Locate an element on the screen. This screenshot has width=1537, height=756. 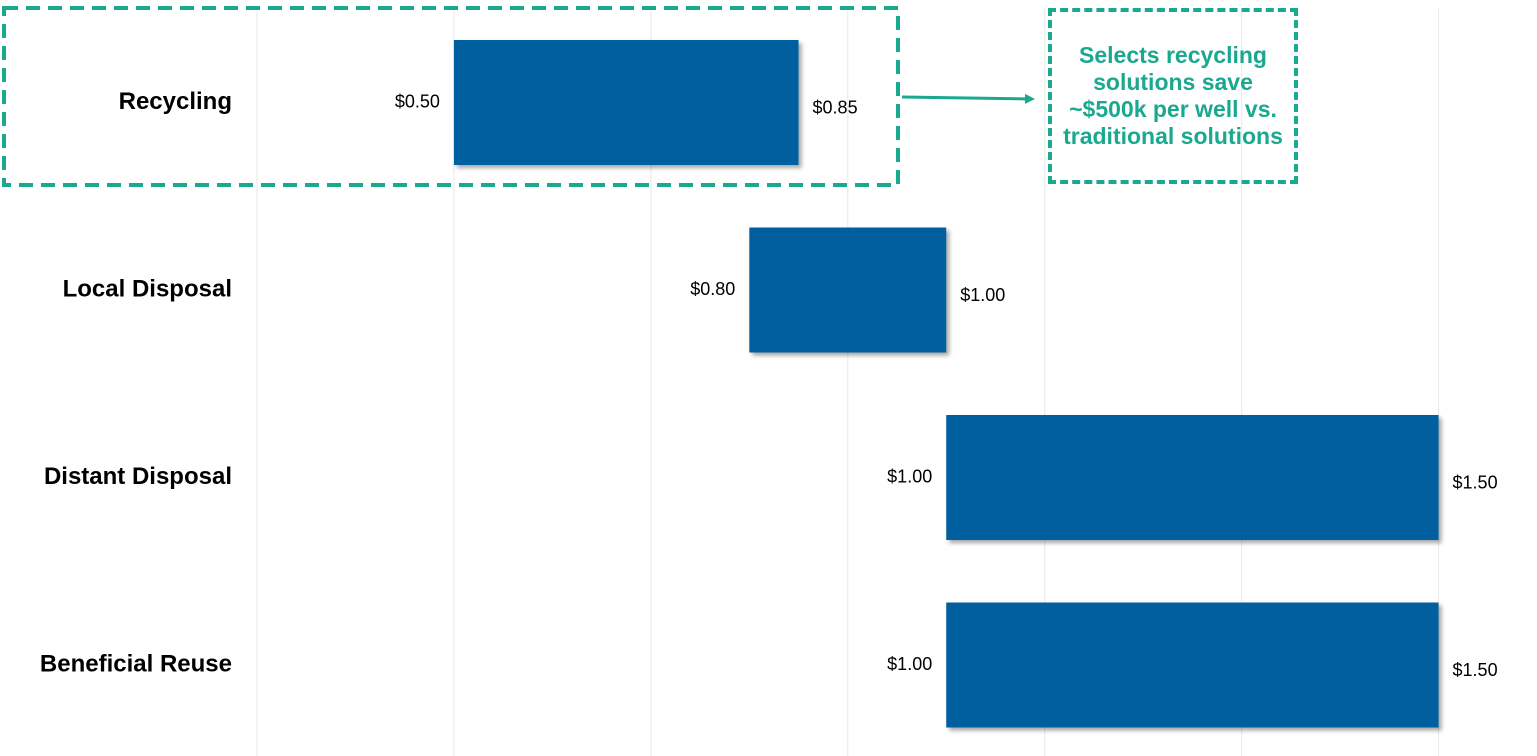
category-label: Recycling is located at coordinates (175, 101).